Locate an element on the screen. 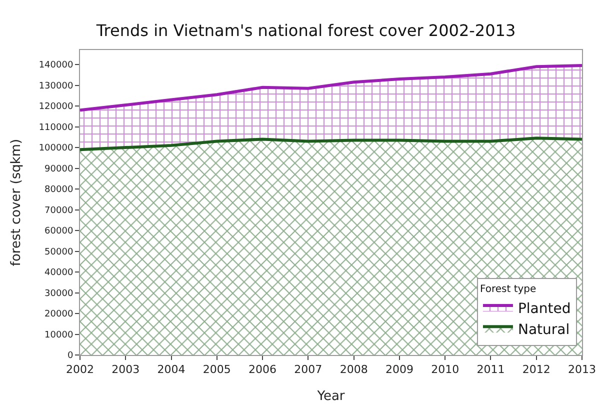 The width and height of the screenshot is (612, 412). legend-title: Forest type is located at coordinates (508, 289).